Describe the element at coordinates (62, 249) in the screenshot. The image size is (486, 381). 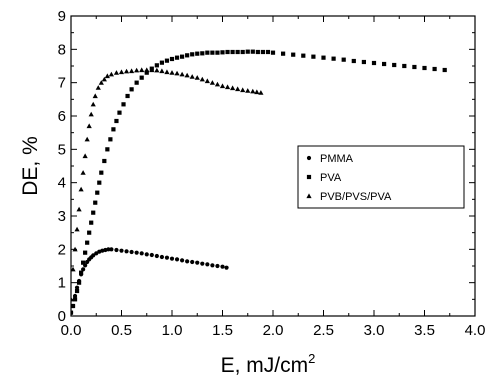
I see `y-tick-label: 2` at that location.